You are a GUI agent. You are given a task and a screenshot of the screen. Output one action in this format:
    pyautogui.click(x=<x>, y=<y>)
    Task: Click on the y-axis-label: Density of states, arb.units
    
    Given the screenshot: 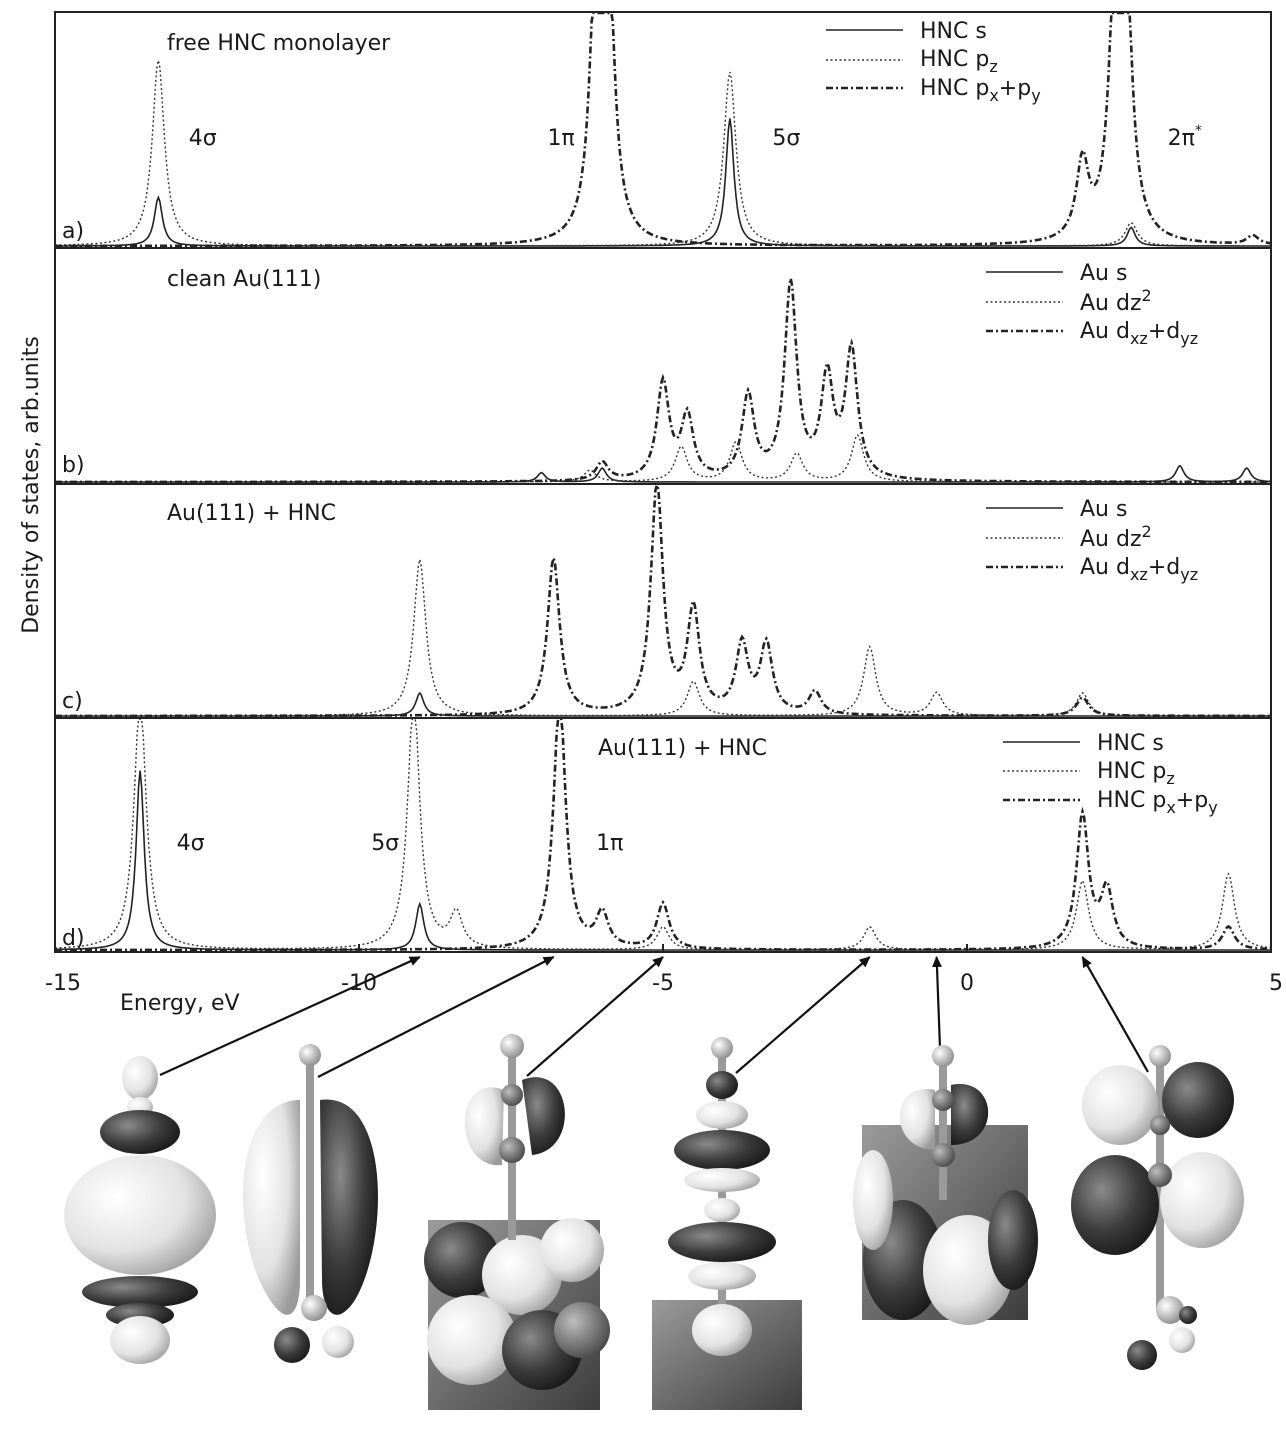 What is the action you would take?
    pyautogui.click(x=31, y=485)
    